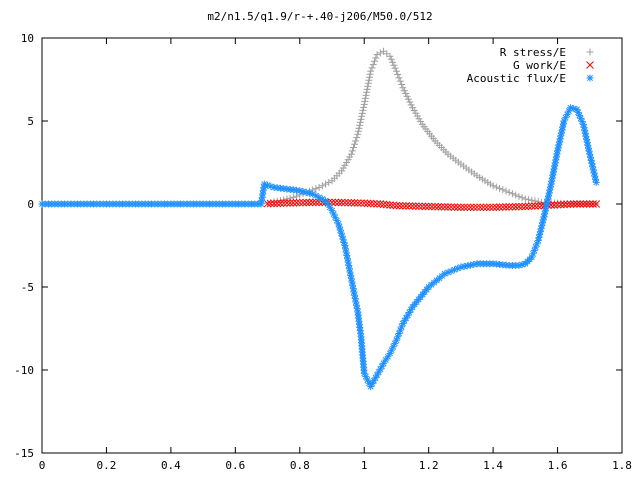 The height and width of the screenshot is (480, 640). What do you see at coordinates (516, 78) in the screenshot?
I see `legend-label: Acoustic flux/E` at bounding box center [516, 78].